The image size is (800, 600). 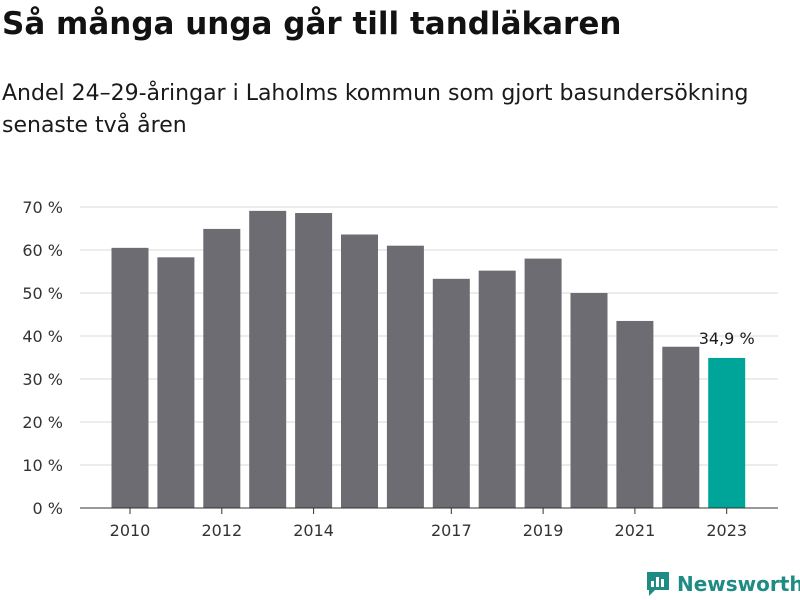 What do you see at coordinates (42, 465) in the screenshot?
I see `y-tick-label: 10 %` at bounding box center [42, 465].